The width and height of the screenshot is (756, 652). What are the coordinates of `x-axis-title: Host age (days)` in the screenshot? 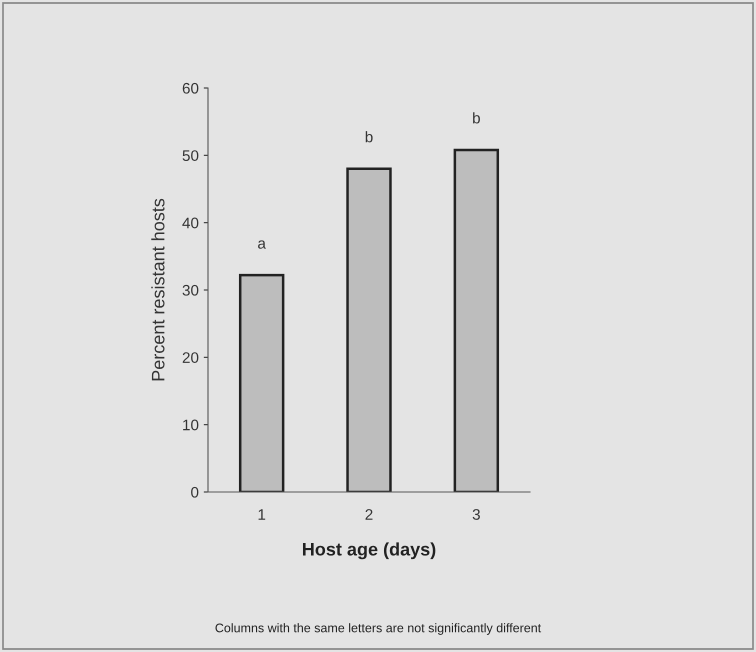 It's located at (369, 551).